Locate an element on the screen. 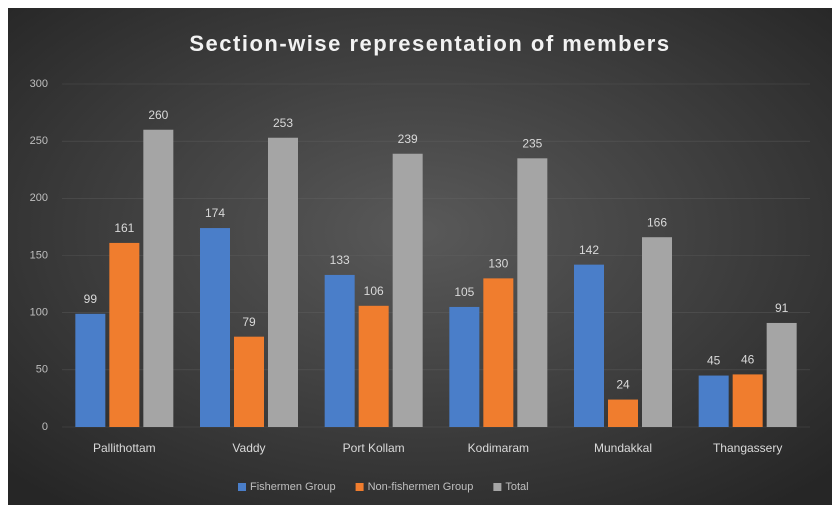  data-label: 130 is located at coordinates (498, 264).